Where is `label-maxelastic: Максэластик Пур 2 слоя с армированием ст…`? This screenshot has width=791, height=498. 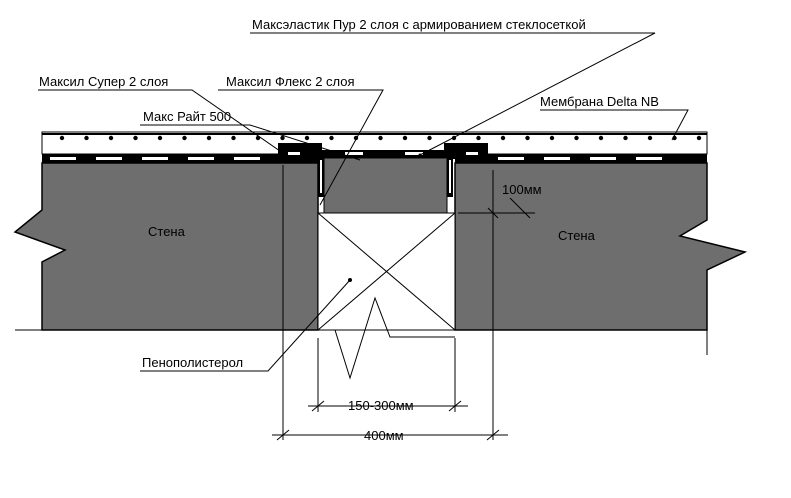 label-maxelastic: Максэластик Пур 2 слоя с армированием ст… is located at coordinates (419, 24).